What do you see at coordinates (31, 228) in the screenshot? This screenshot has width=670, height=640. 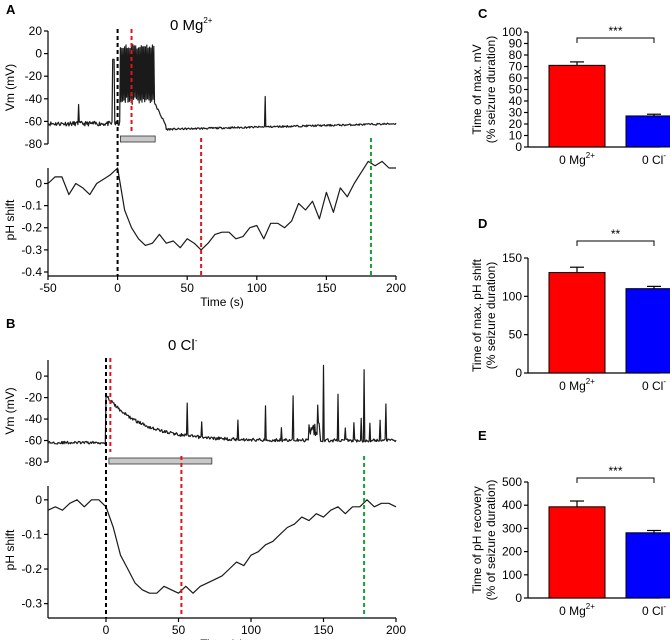 I see `a-ph-ytick-label: -0.2` at bounding box center [31, 228].